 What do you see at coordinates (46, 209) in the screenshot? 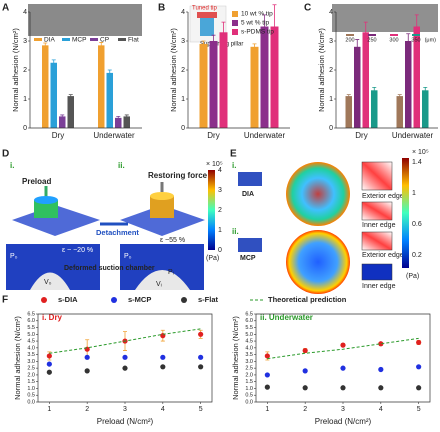
I see `pillar` at bounding box center [46, 209].